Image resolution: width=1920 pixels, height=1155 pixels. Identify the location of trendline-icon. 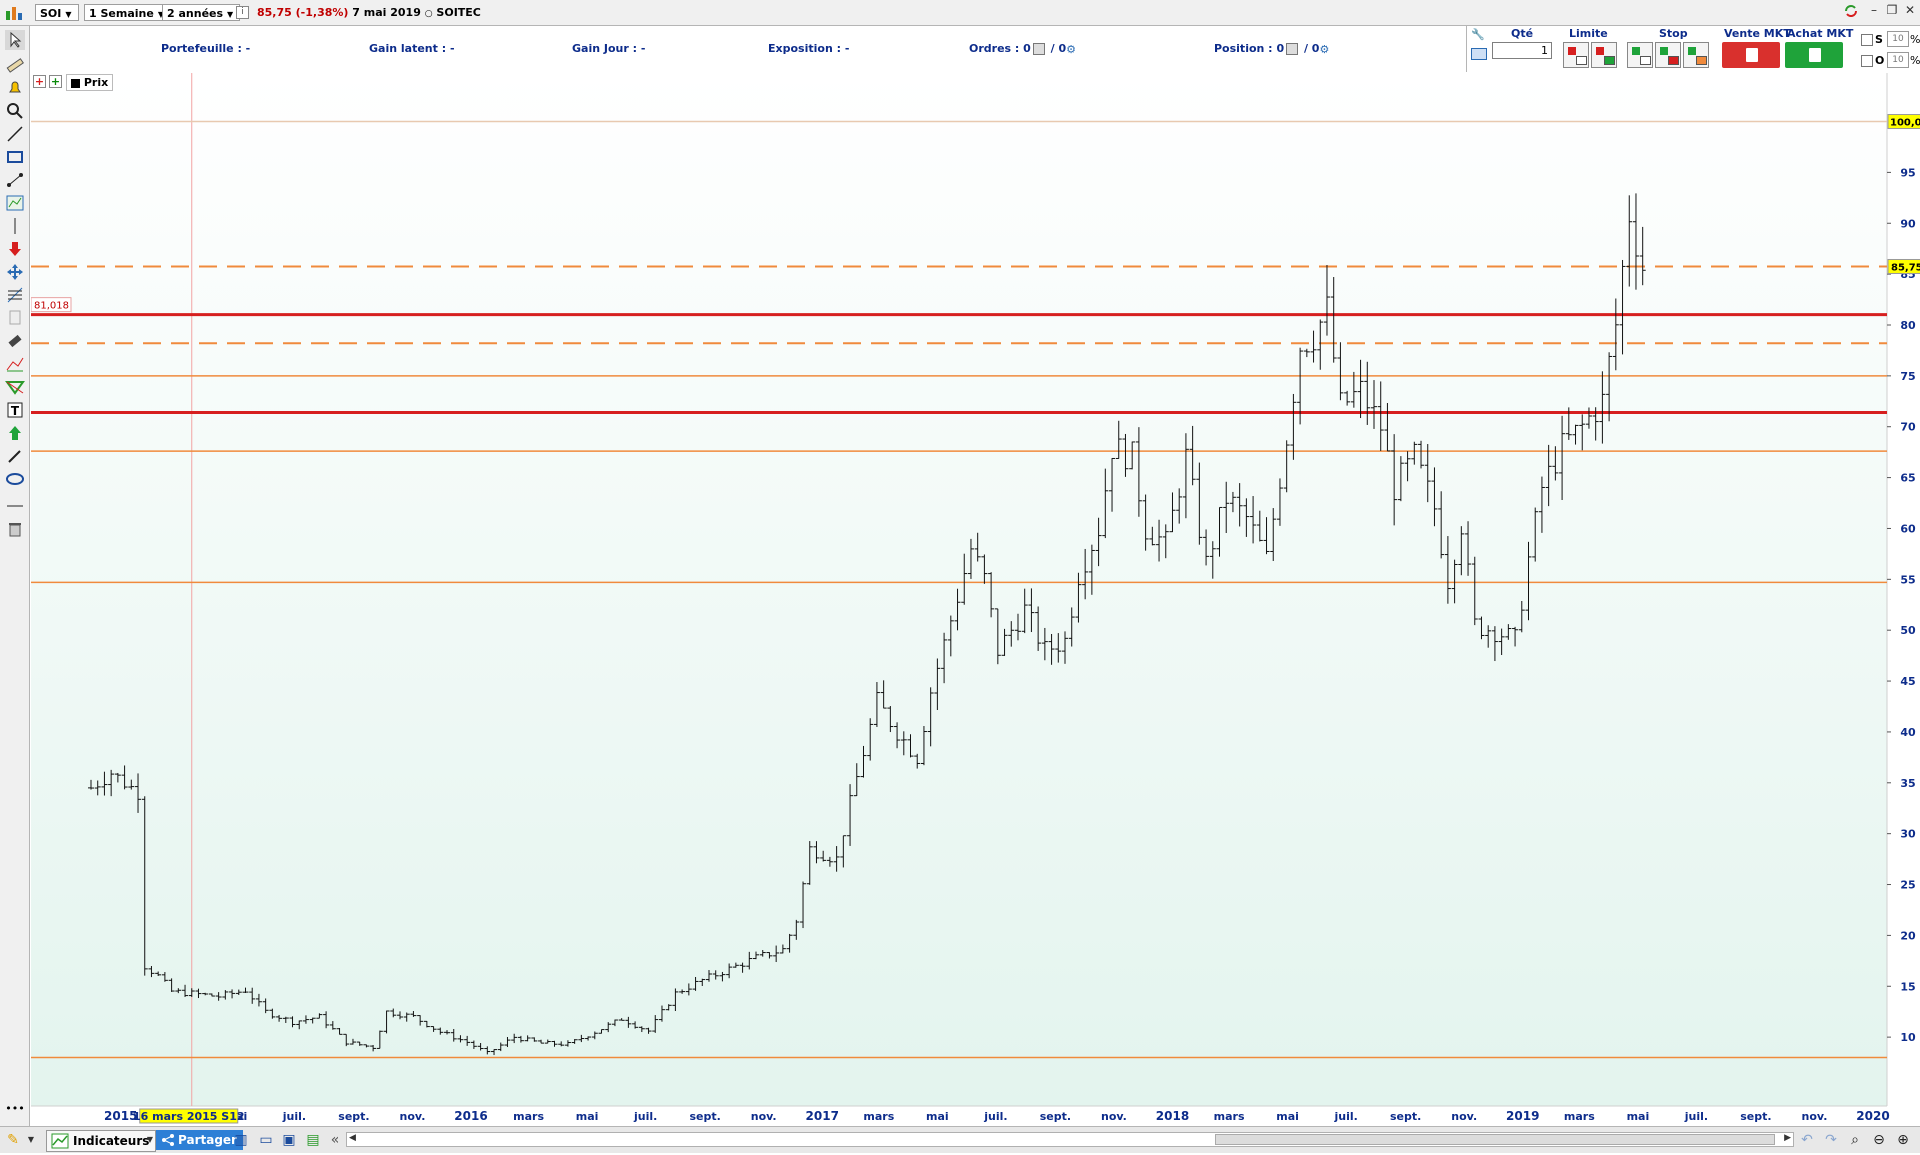
(15, 134).